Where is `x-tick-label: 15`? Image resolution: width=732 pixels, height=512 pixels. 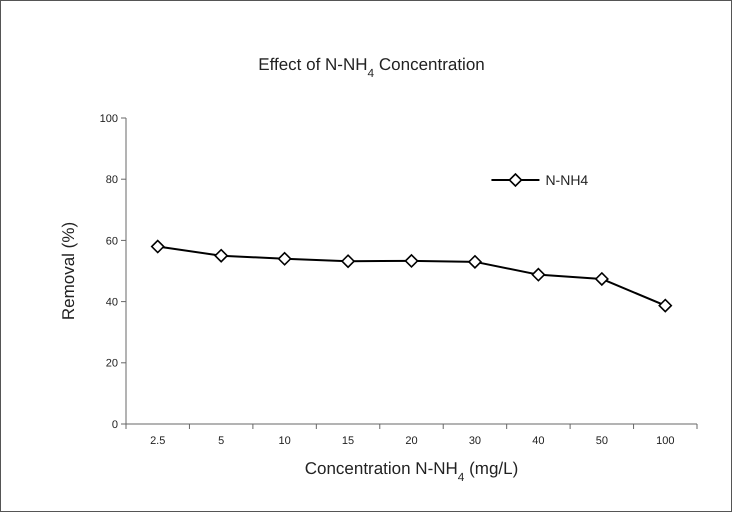 x-tick-label: 15 is located at coordinates (348, 441).